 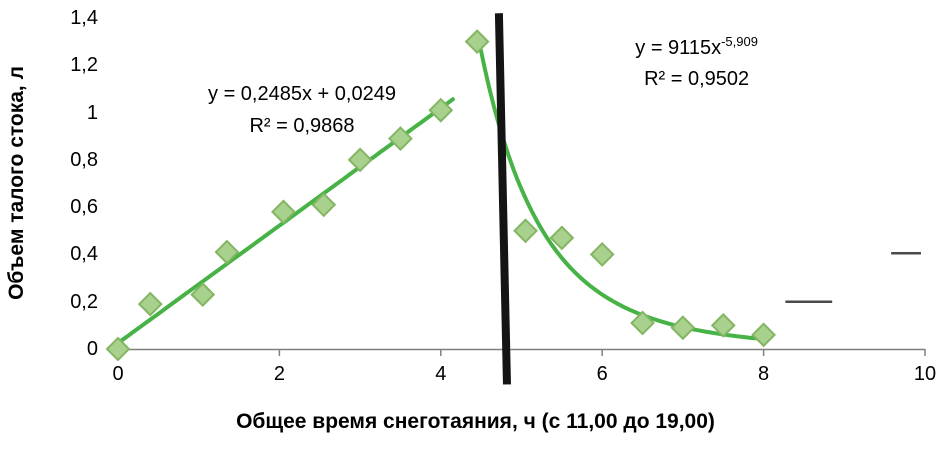 What do you see at coordinates (84, 18) in the screenshot?
I see `y-tick-label: 1,4` at bounding box center [84, 18].